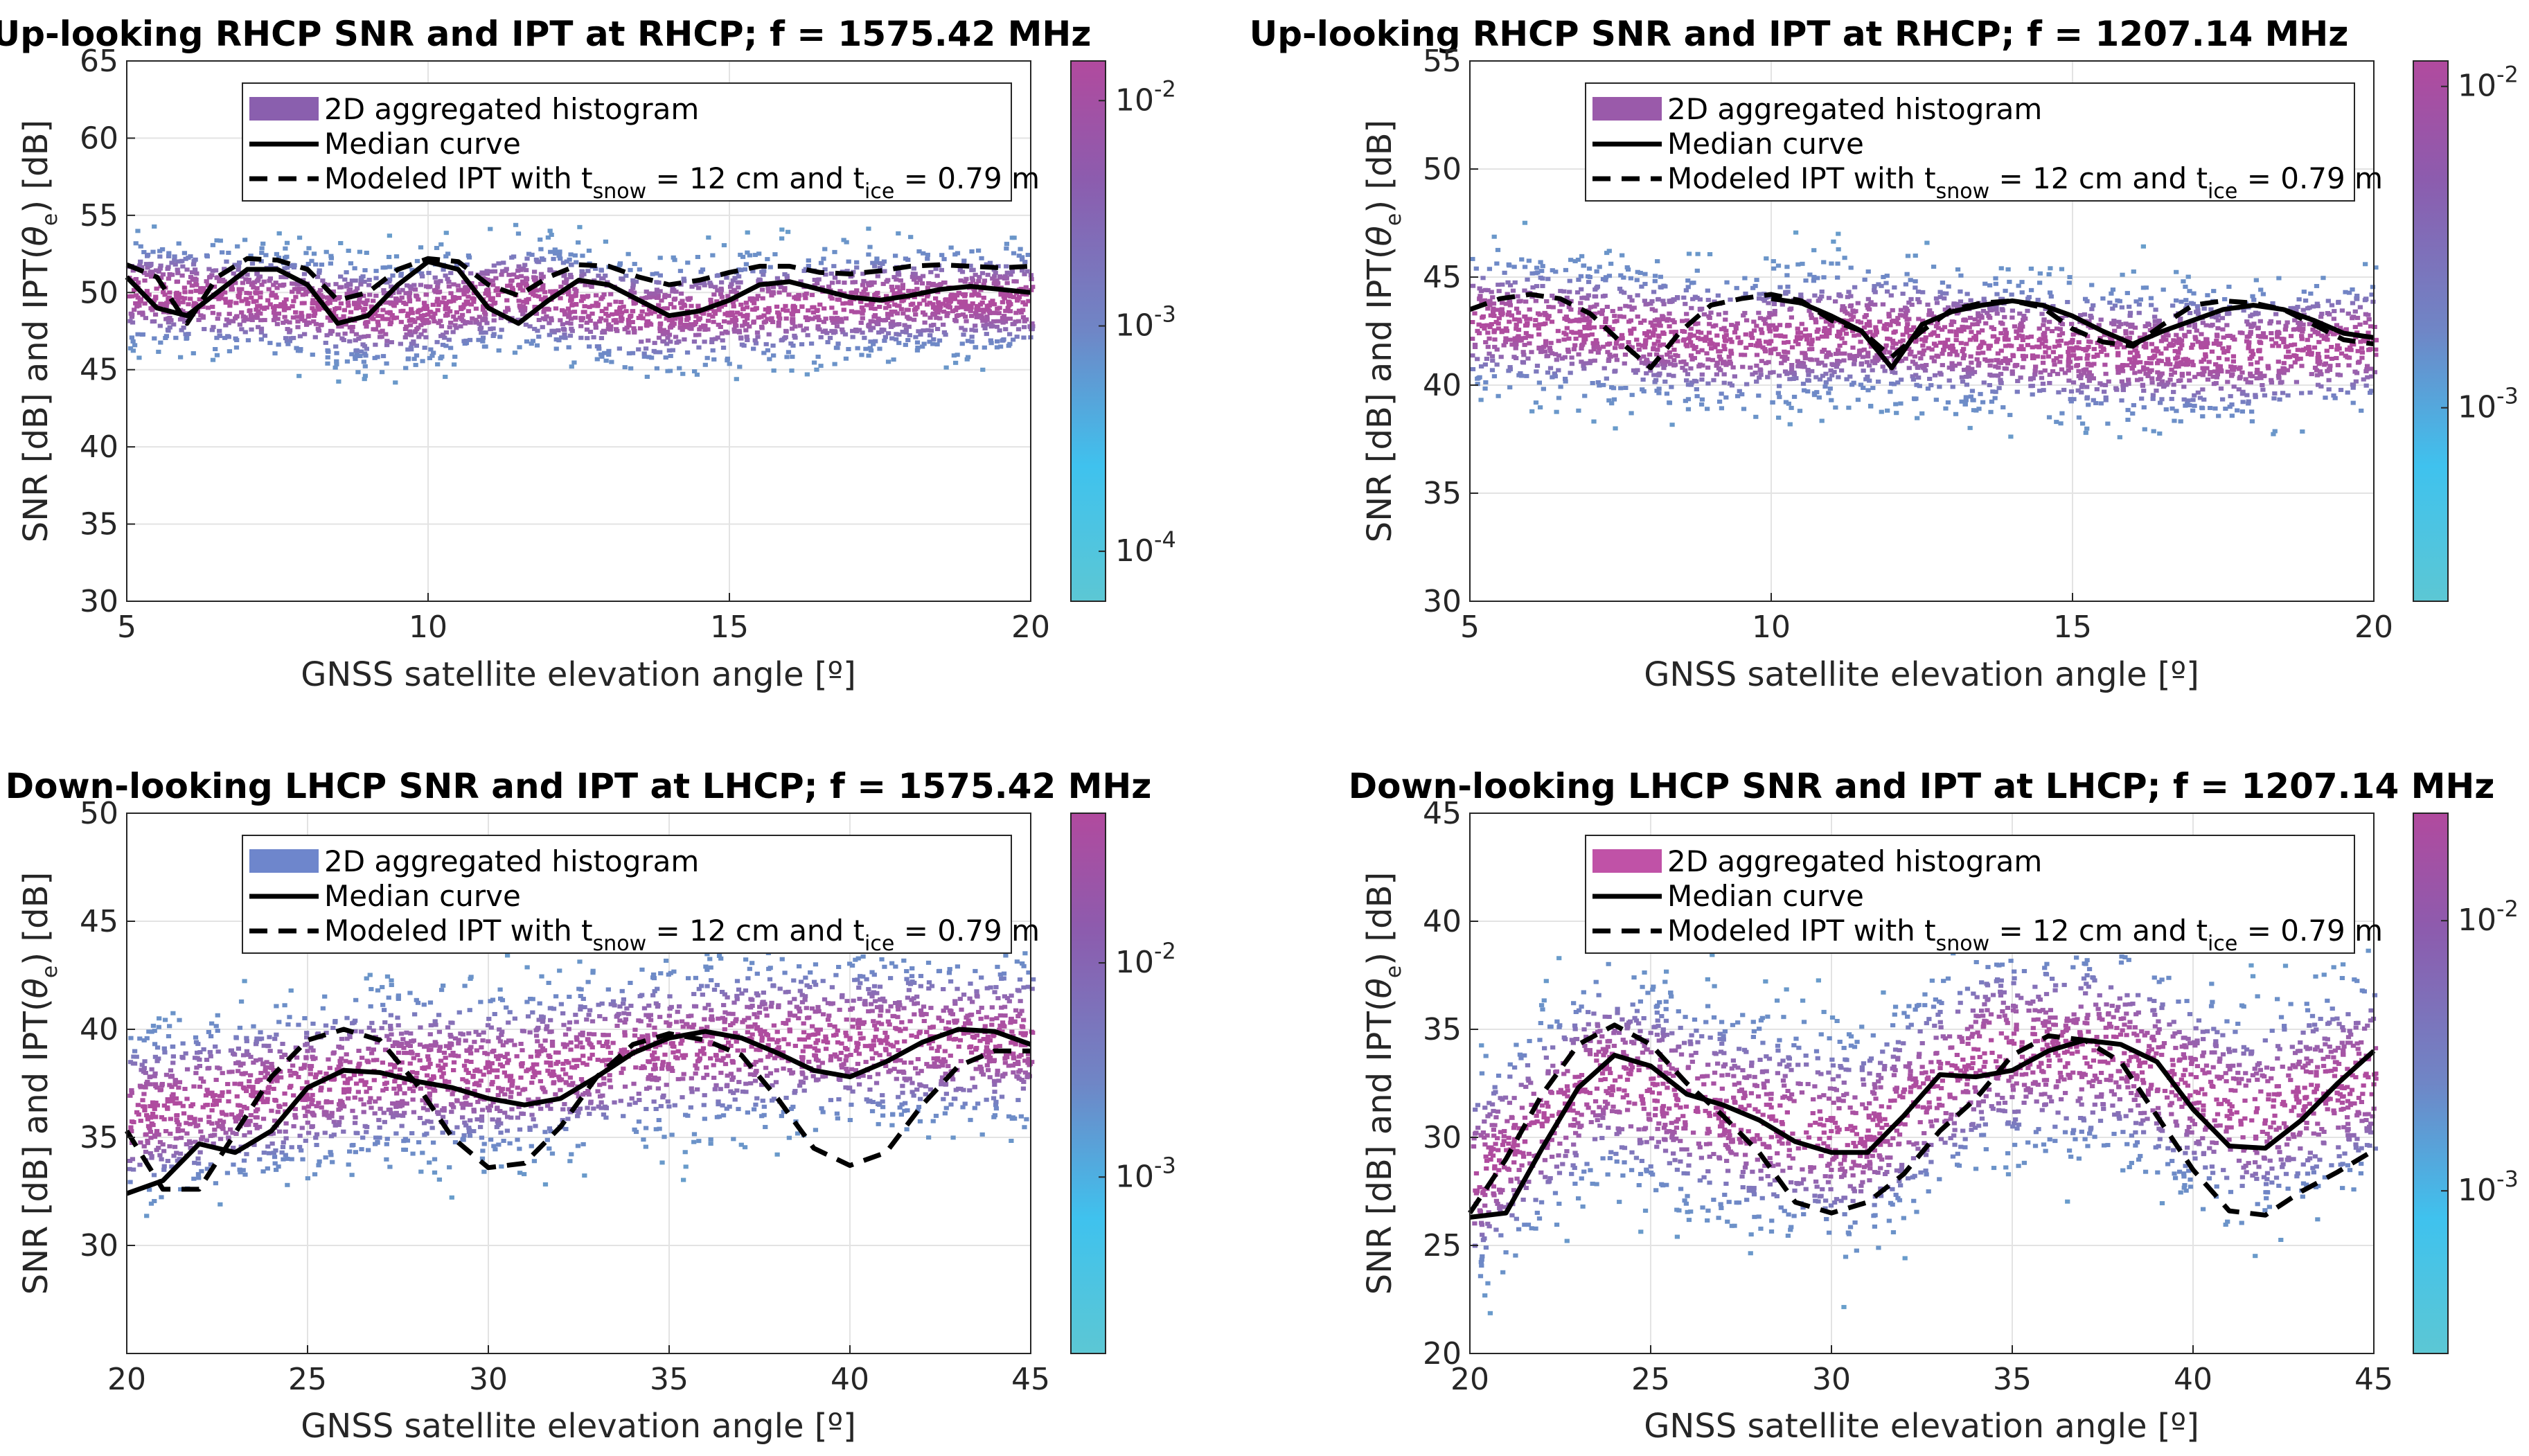 The image size is (2529, 1456). I want to click on y-tick-label: 50, so click(99, 292).